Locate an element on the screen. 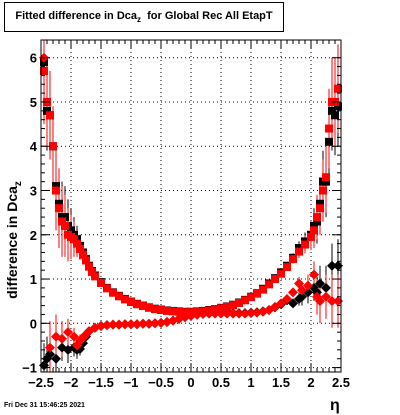  y-tick-label: 1 is located at coordinates (33, 279).